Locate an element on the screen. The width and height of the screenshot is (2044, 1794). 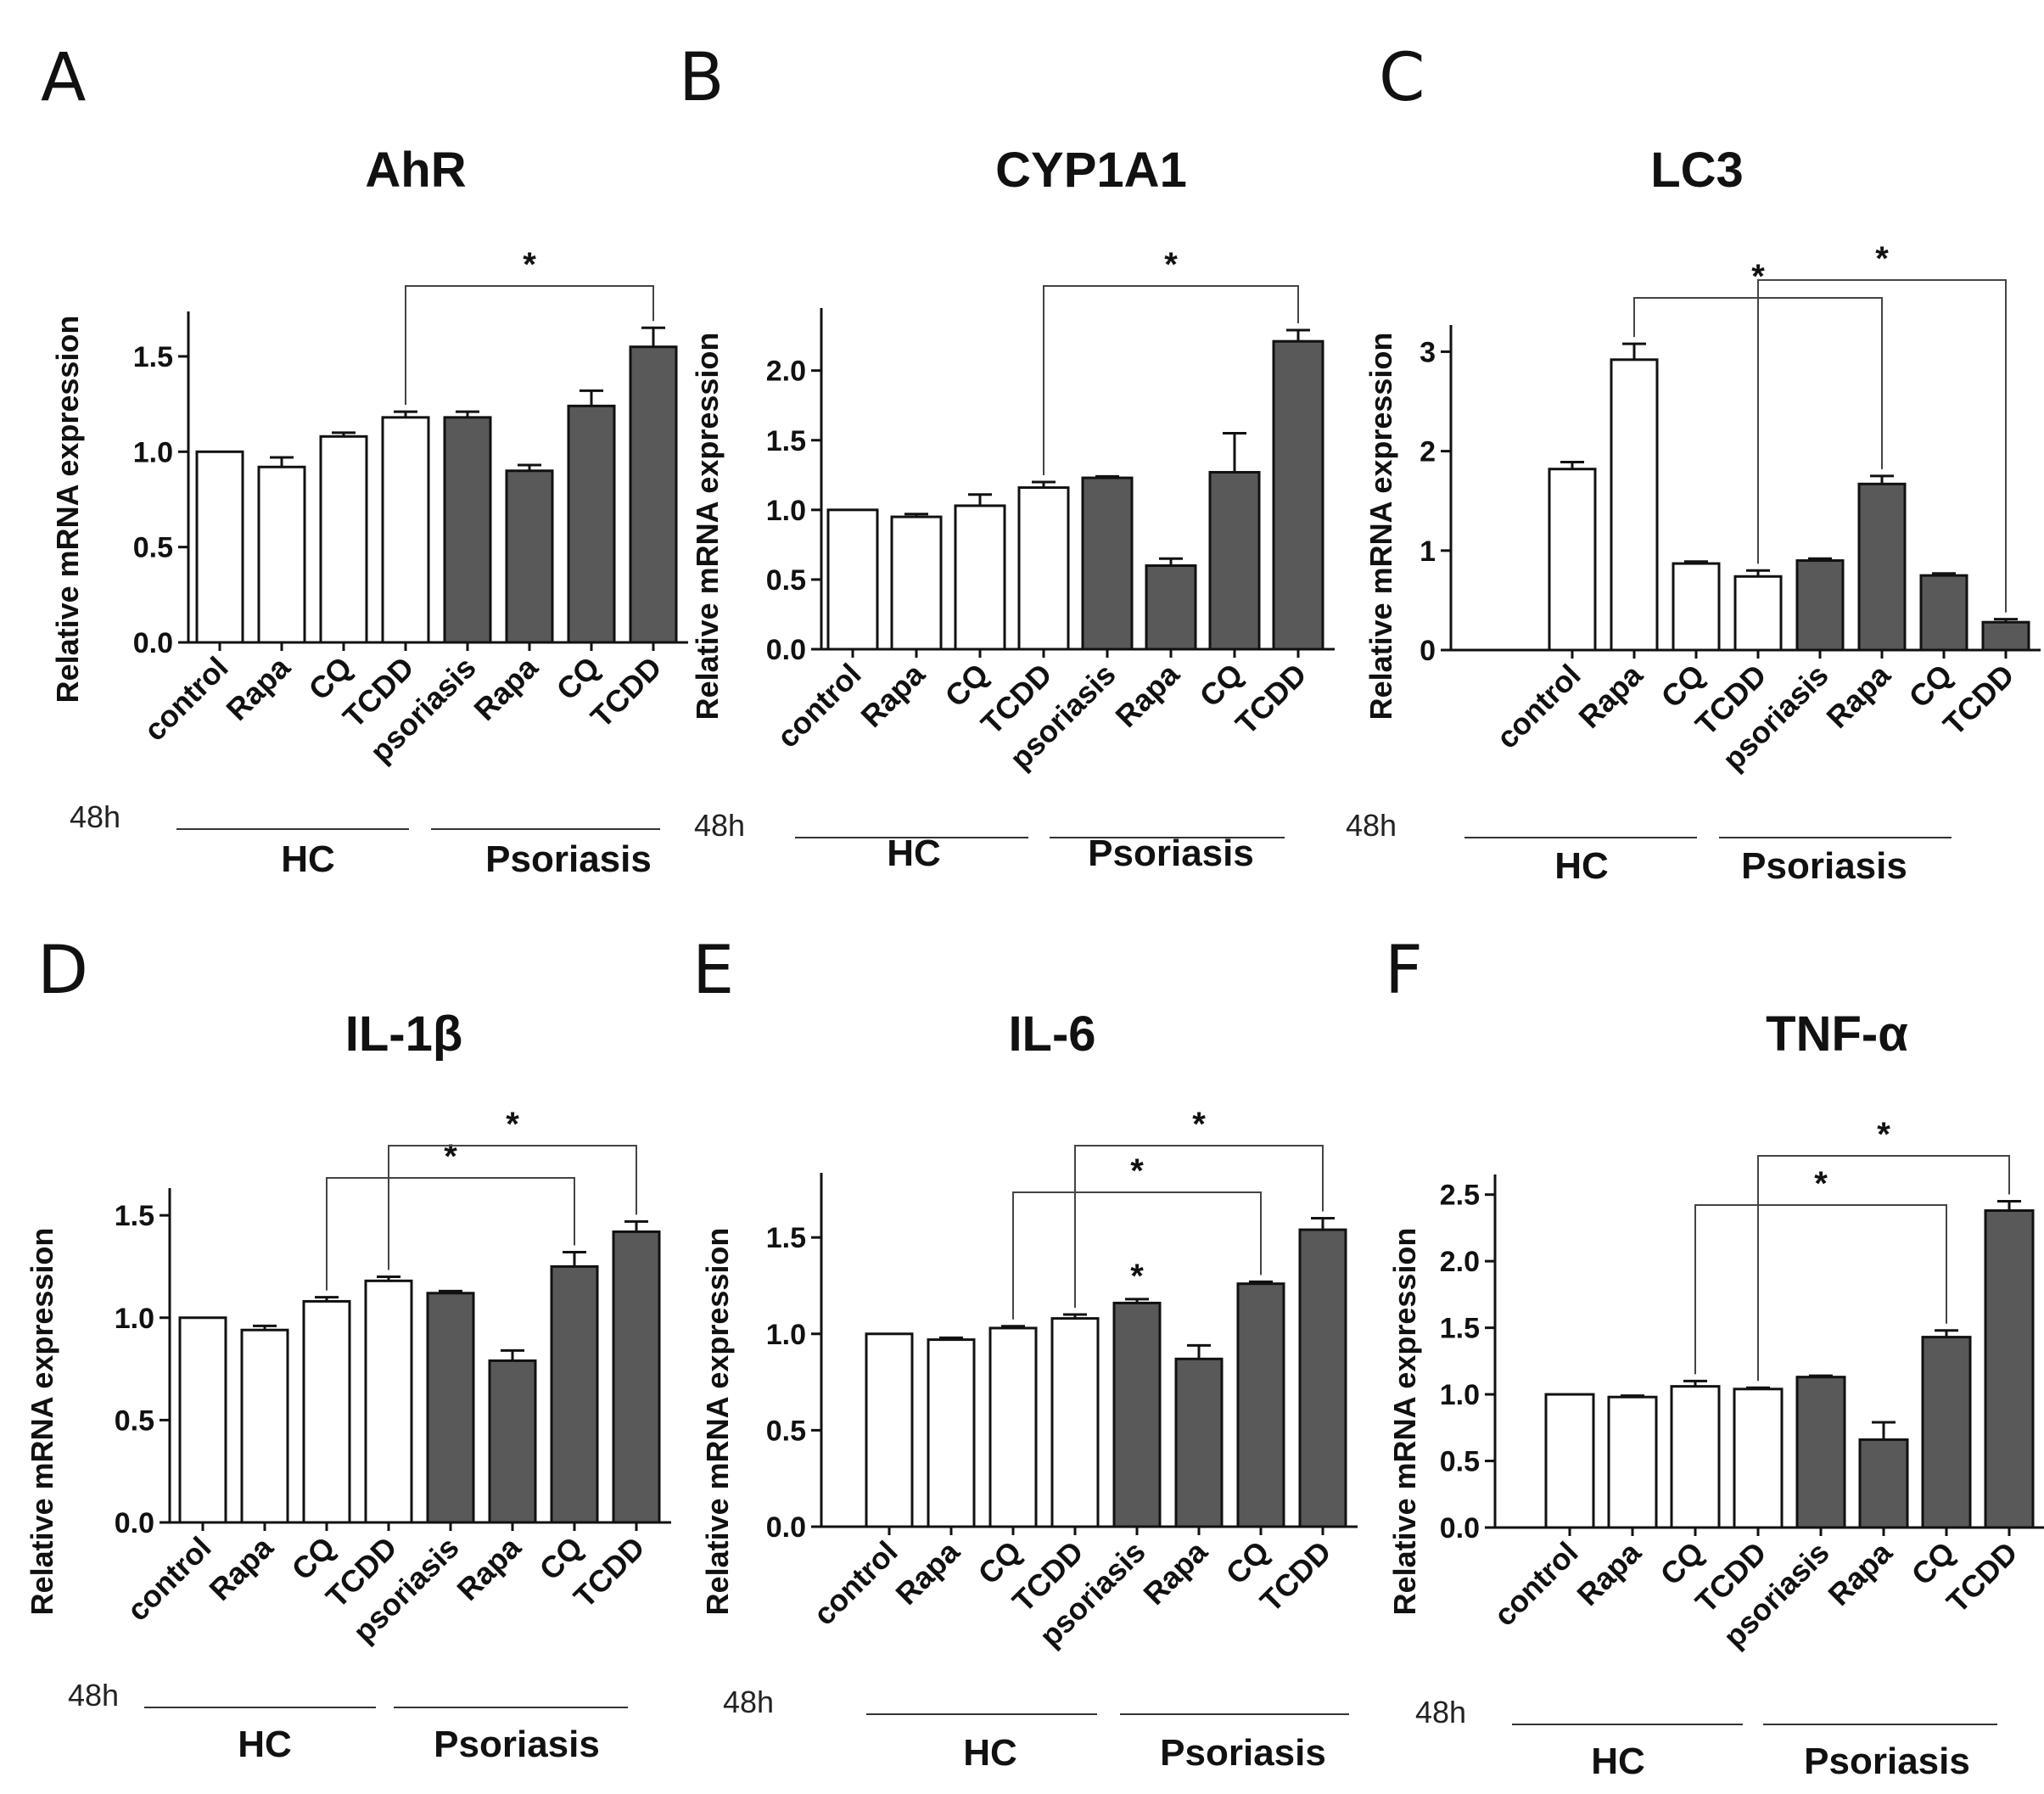
chart-title: AhR is located at coordinates (416, 170).